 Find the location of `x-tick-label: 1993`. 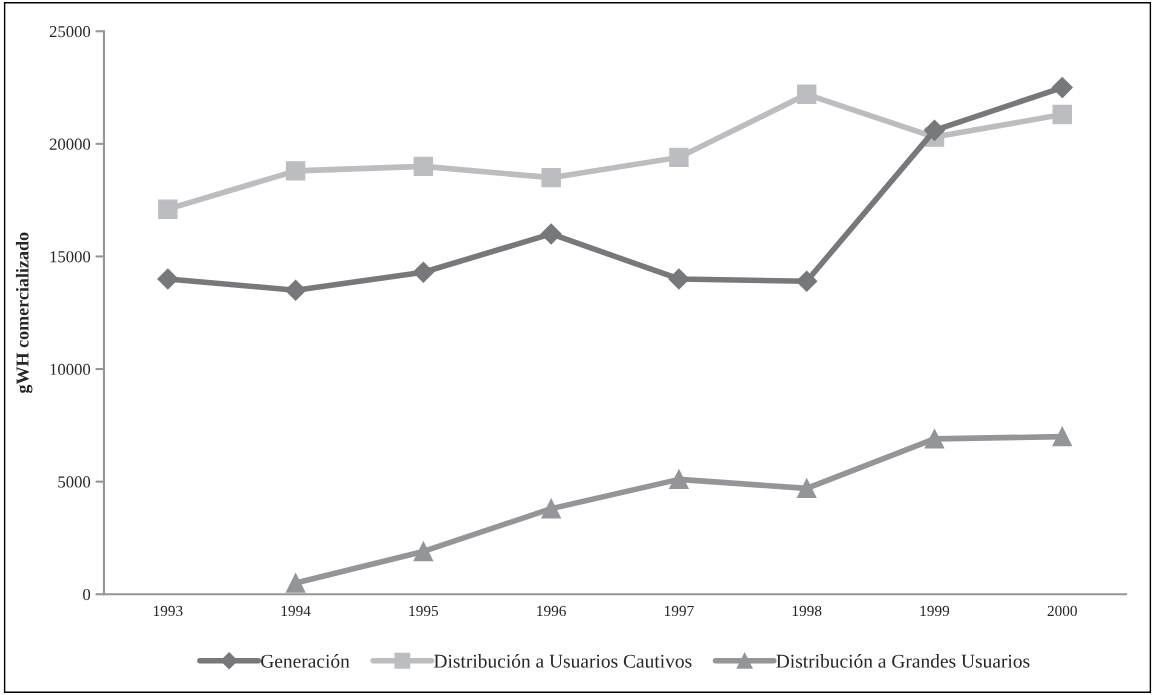

x-tick-label: 1993 is located at coordinates (168, 611).